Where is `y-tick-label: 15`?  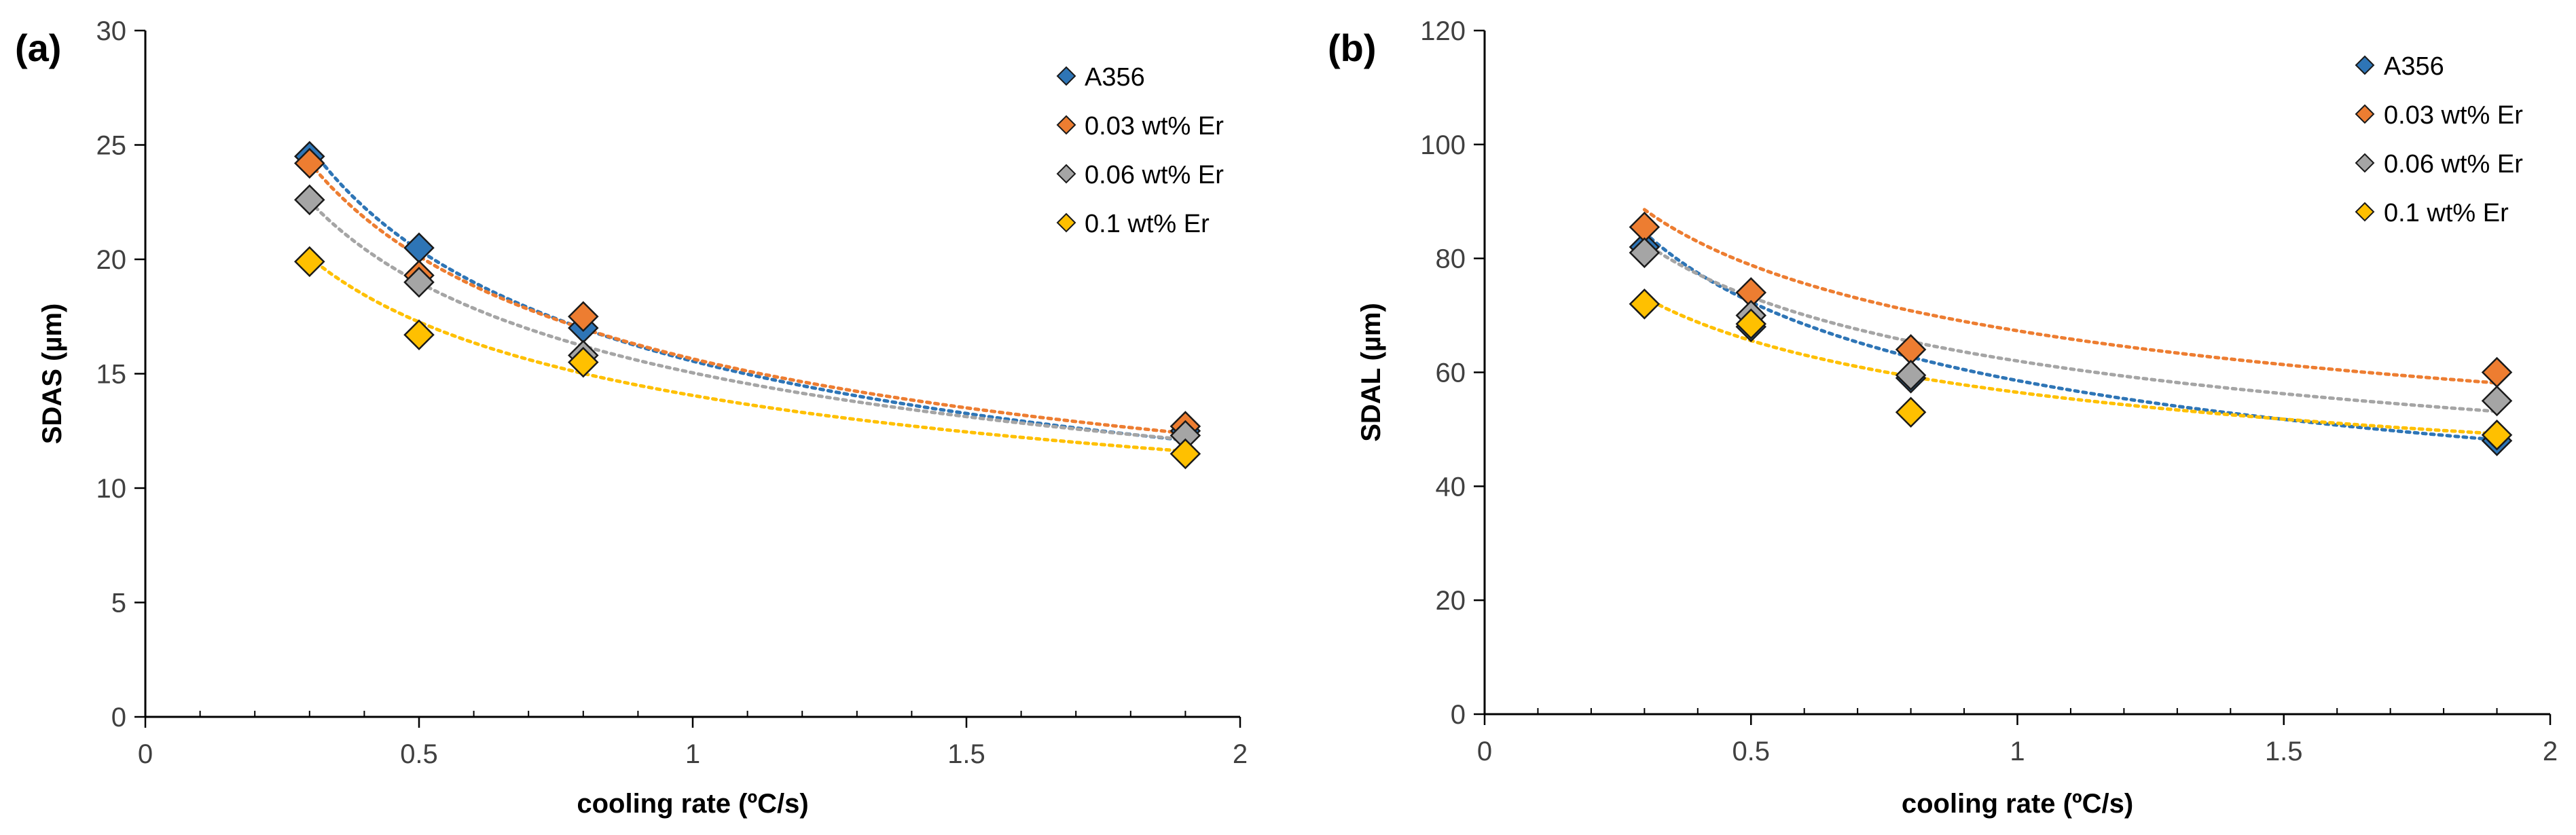 y-tick-label: 15 is located at coordinates (112, 375).